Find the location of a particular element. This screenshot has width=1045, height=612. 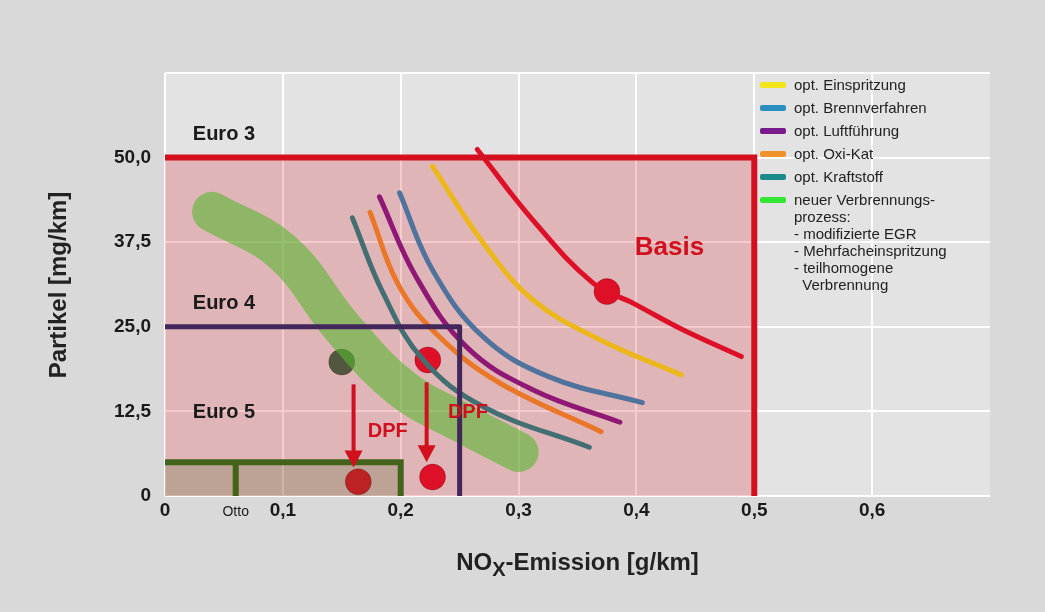

x-tick-label: 0,2 is located at coordinates (400, 509).